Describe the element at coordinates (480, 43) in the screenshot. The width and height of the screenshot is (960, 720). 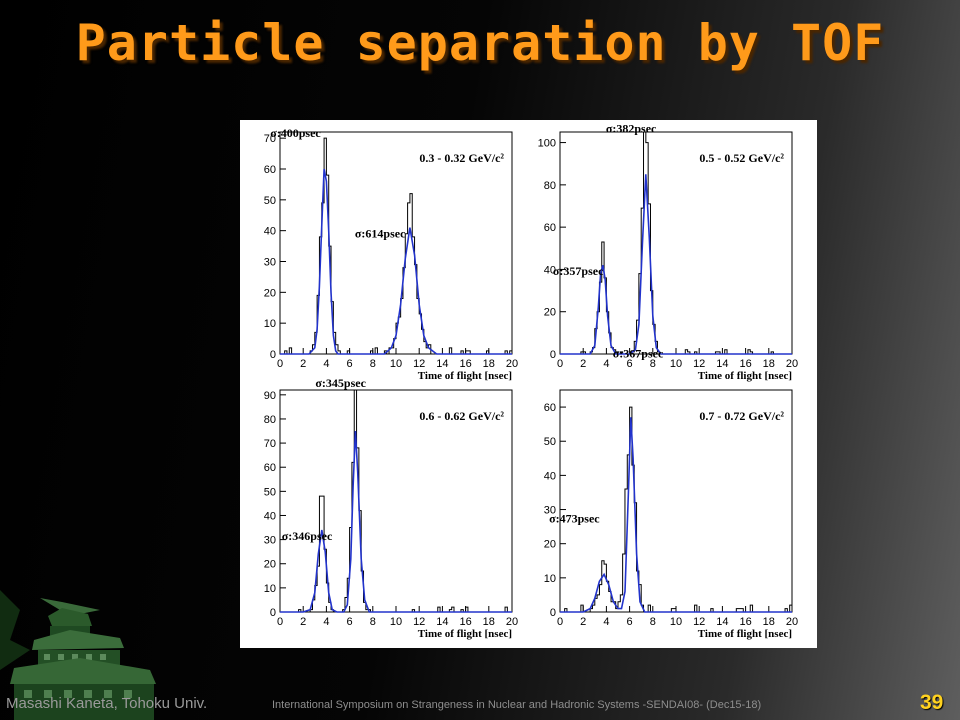
I see `slide-title: Particle separation by TOF` at that location.